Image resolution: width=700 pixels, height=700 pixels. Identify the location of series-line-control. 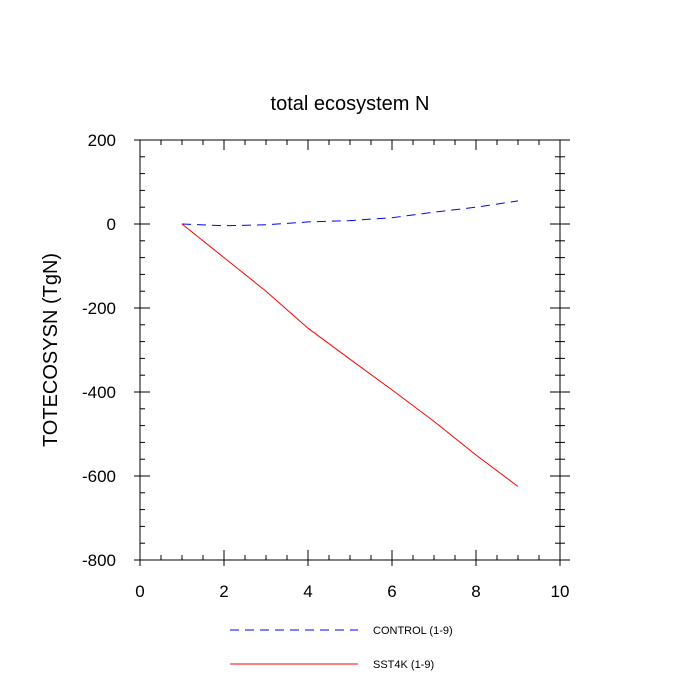
(350, 213).